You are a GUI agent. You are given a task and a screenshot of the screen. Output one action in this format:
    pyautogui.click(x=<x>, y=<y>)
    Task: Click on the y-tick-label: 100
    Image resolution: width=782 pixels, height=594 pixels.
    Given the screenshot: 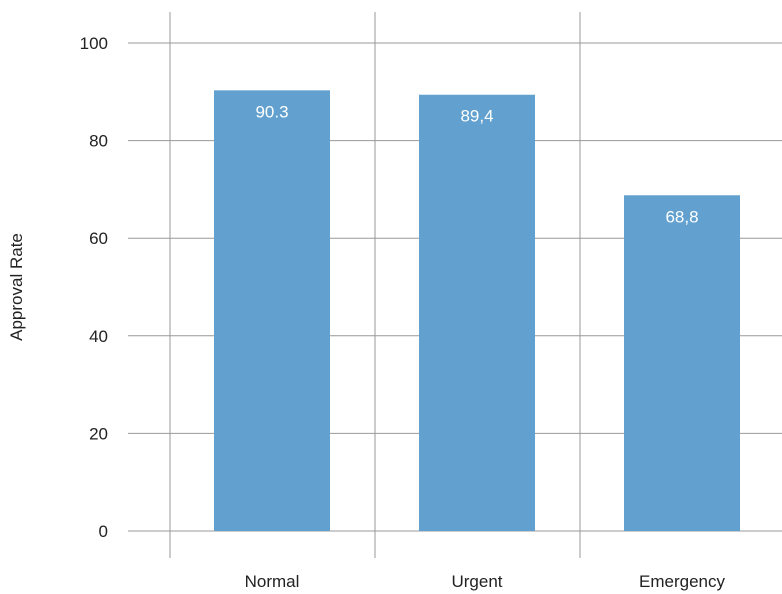 What is the action you would take?
    pyautogui.click(x=94, y=43)
    